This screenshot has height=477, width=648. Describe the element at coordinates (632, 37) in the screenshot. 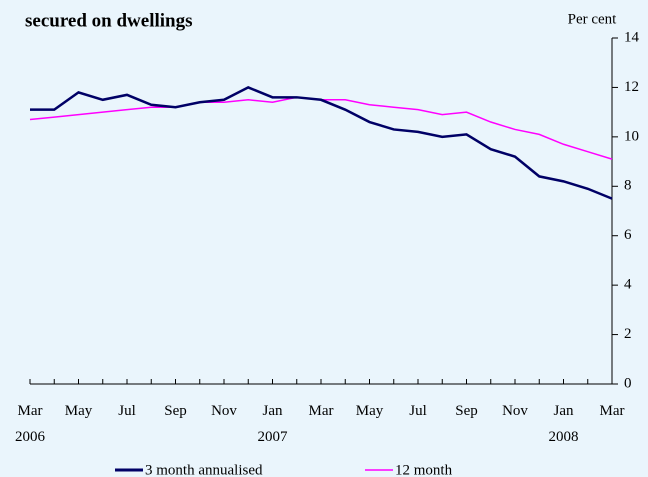

I see `y-tick-label: 14` at that location.